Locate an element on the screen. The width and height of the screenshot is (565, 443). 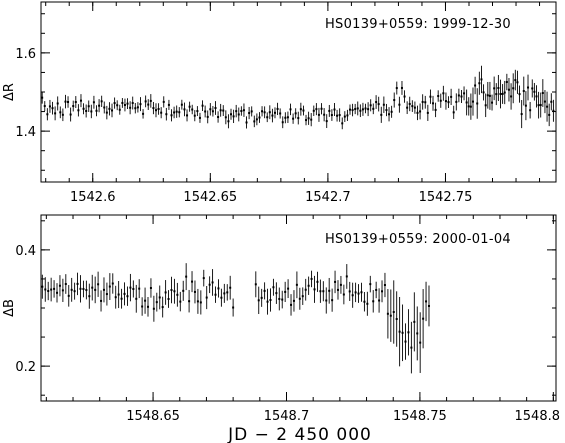
x-tick-label: 1548.7 is located at coordinates (287, 416).